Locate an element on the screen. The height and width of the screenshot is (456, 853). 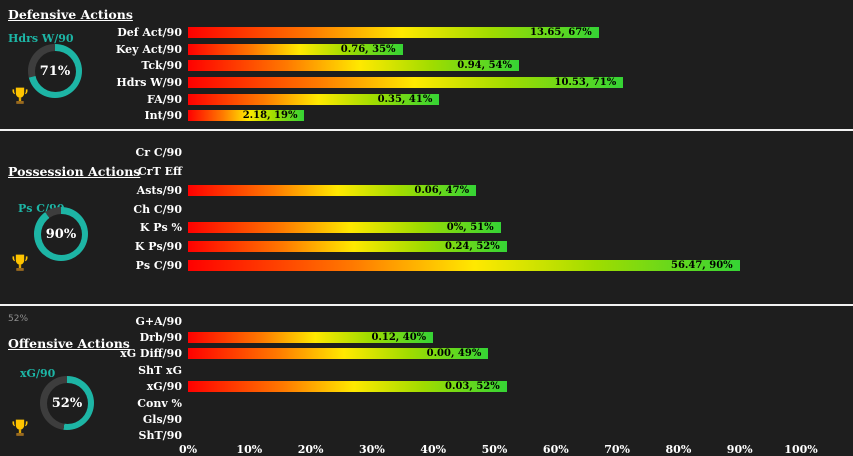
row-label: xG/90 is located at coordinates (164, 387).